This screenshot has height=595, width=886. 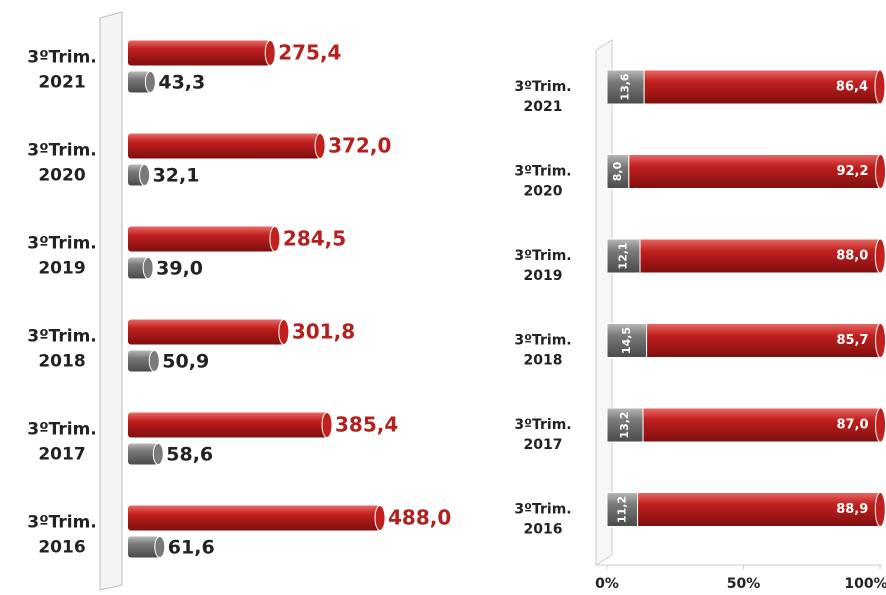 I want to click on value-label: 11,2, so click(x=621, y=509).